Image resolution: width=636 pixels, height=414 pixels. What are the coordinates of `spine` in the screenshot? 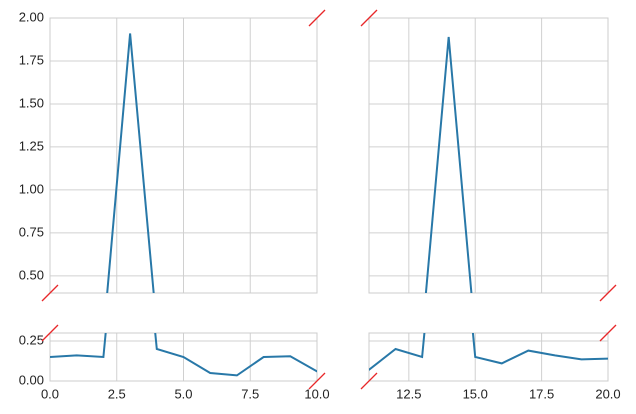 It's located at (488, 357).